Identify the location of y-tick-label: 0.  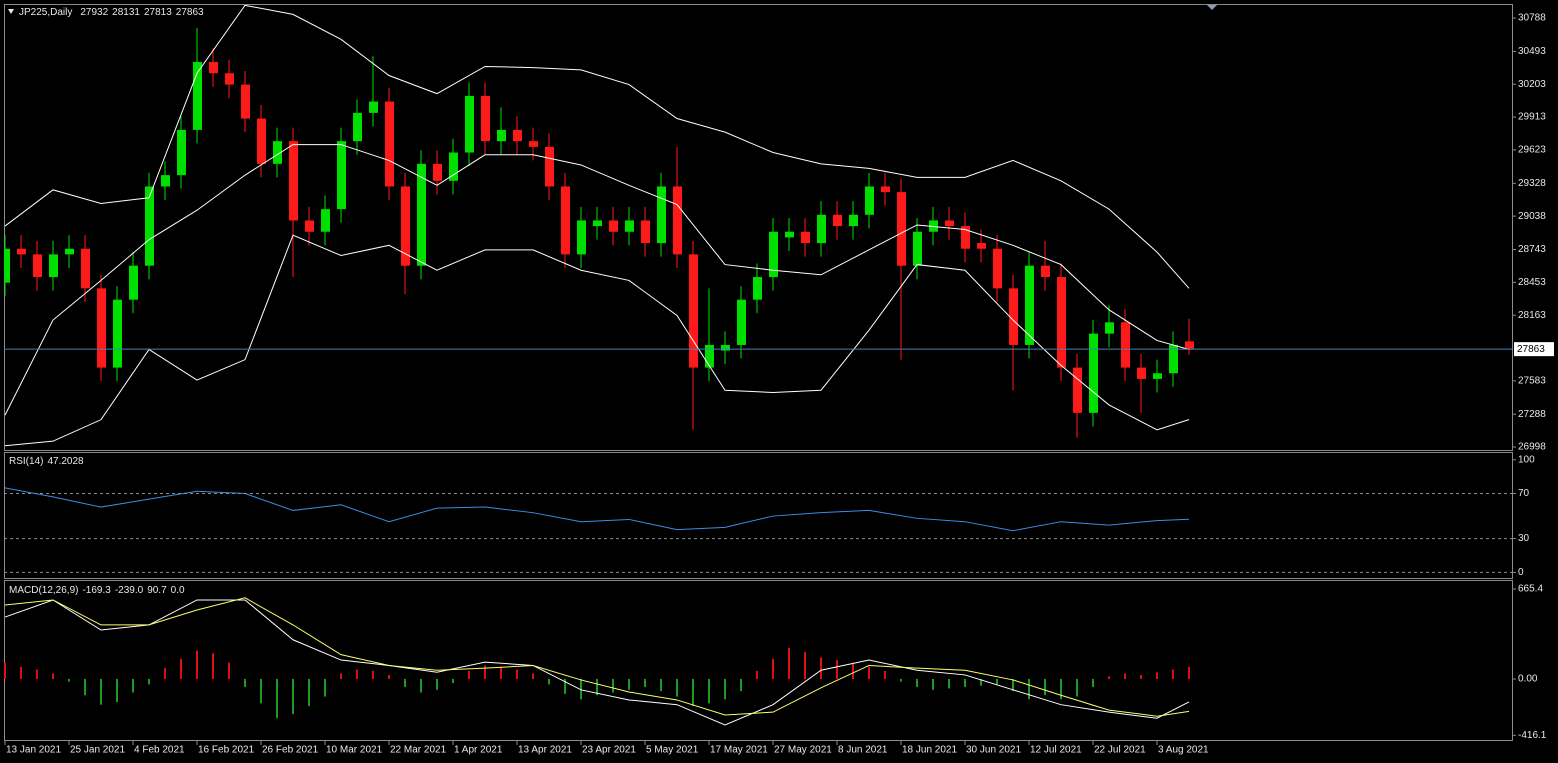
(1521, 572).